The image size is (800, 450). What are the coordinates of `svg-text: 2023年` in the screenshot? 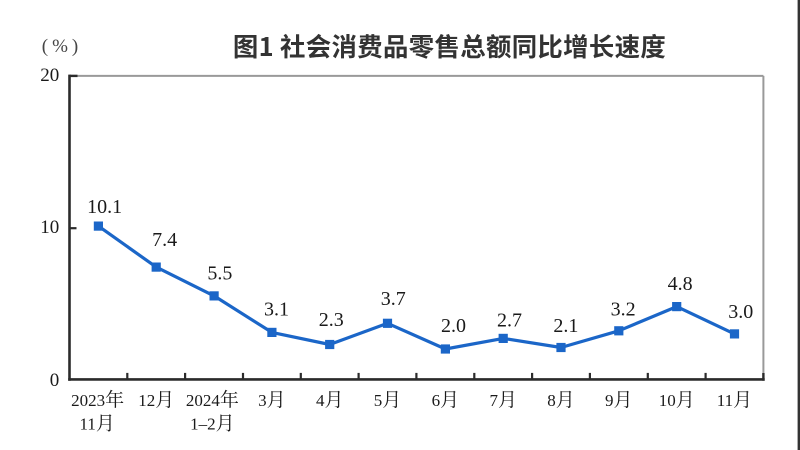 It's located at (97, 400).